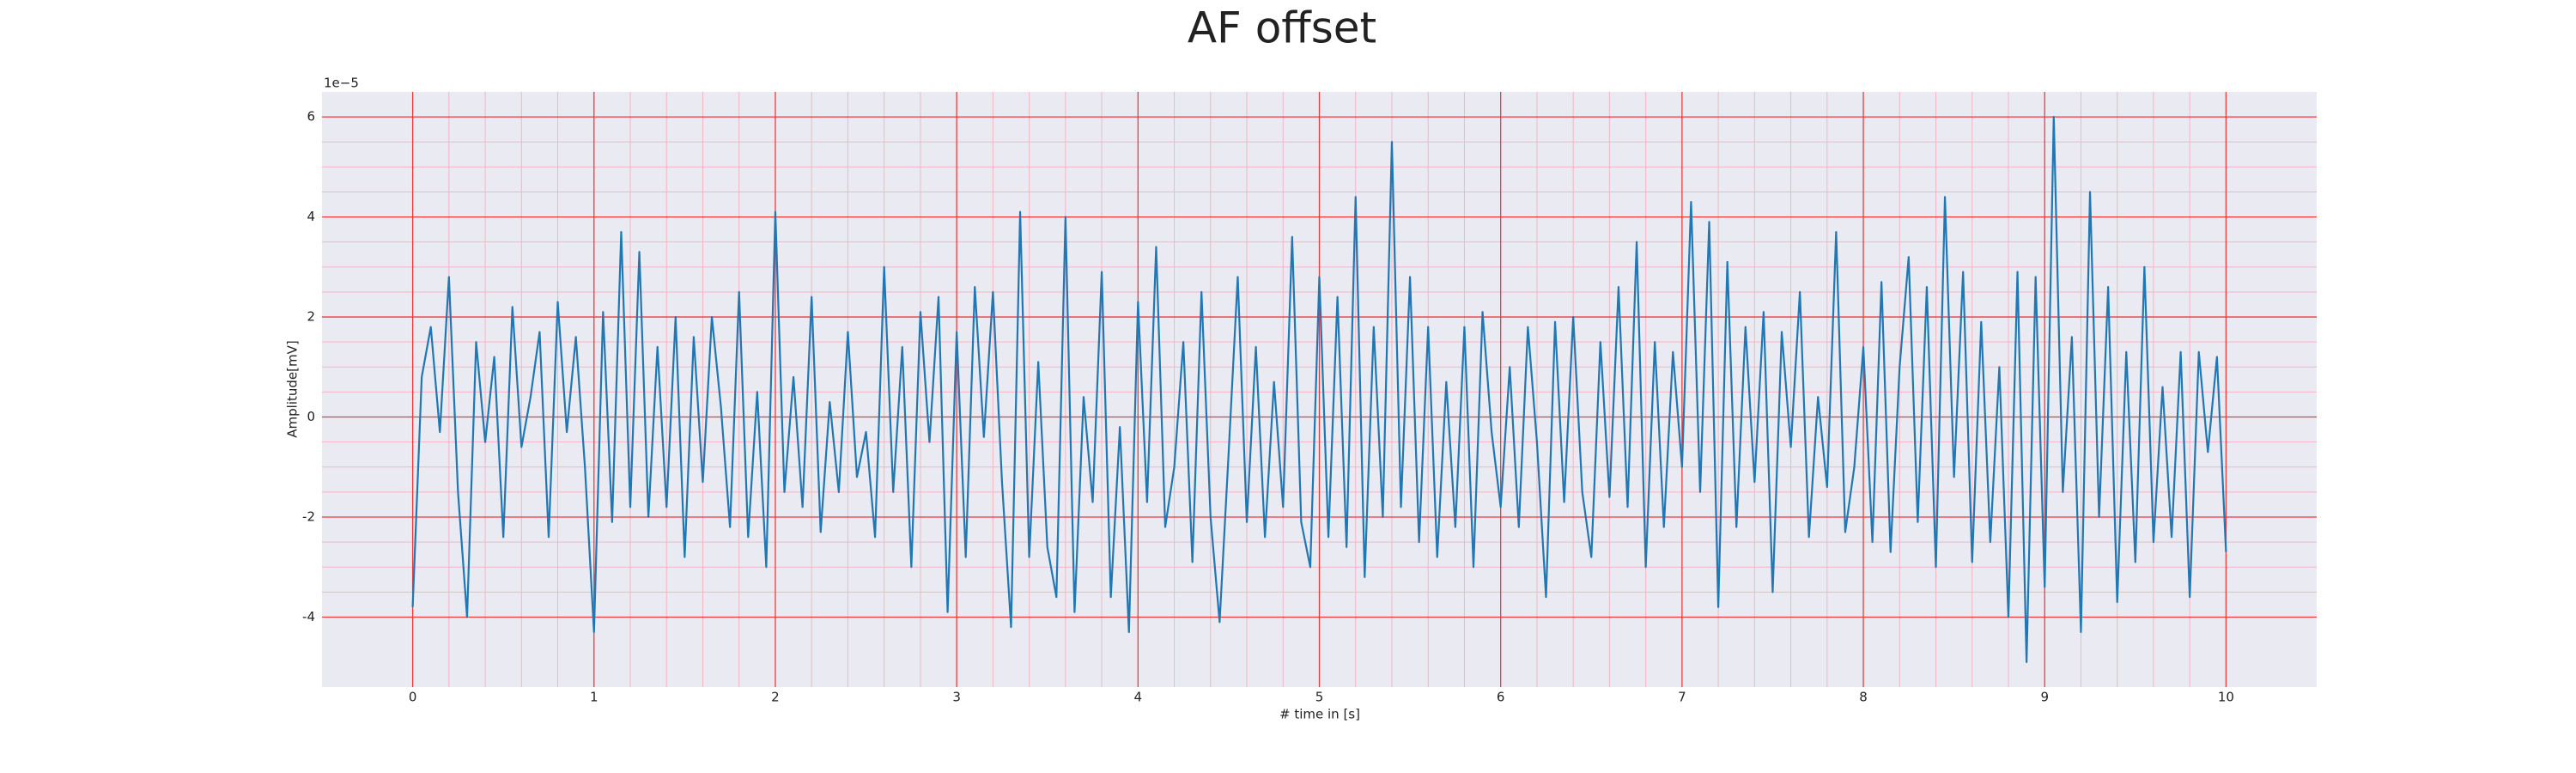 This screenshot has height=773, width=2576. I want to click on x-tick-label: 1, so click(594, 697).